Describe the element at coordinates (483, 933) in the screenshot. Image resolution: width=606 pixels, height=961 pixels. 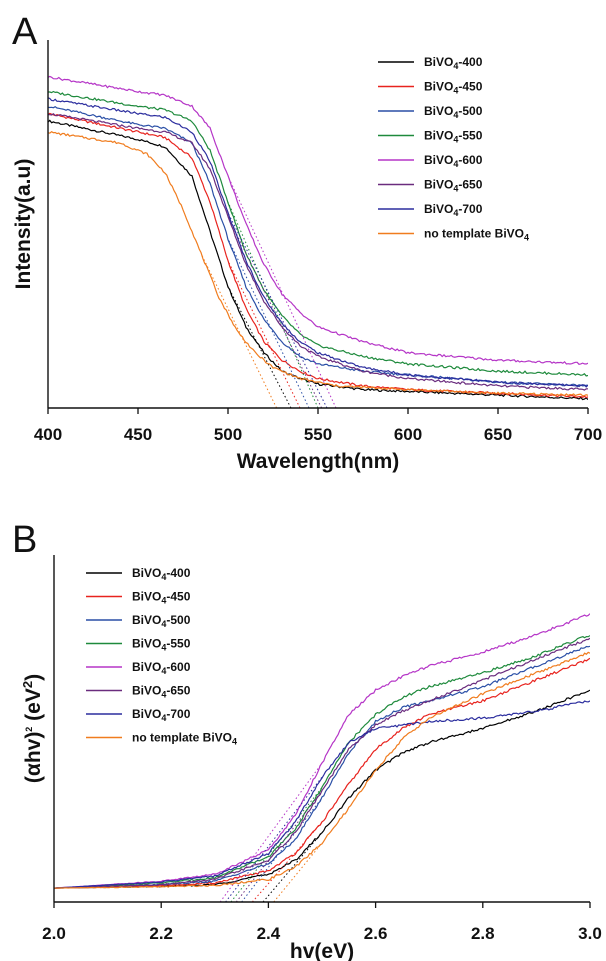
I see `x-tick-label: 2.8` at that location.